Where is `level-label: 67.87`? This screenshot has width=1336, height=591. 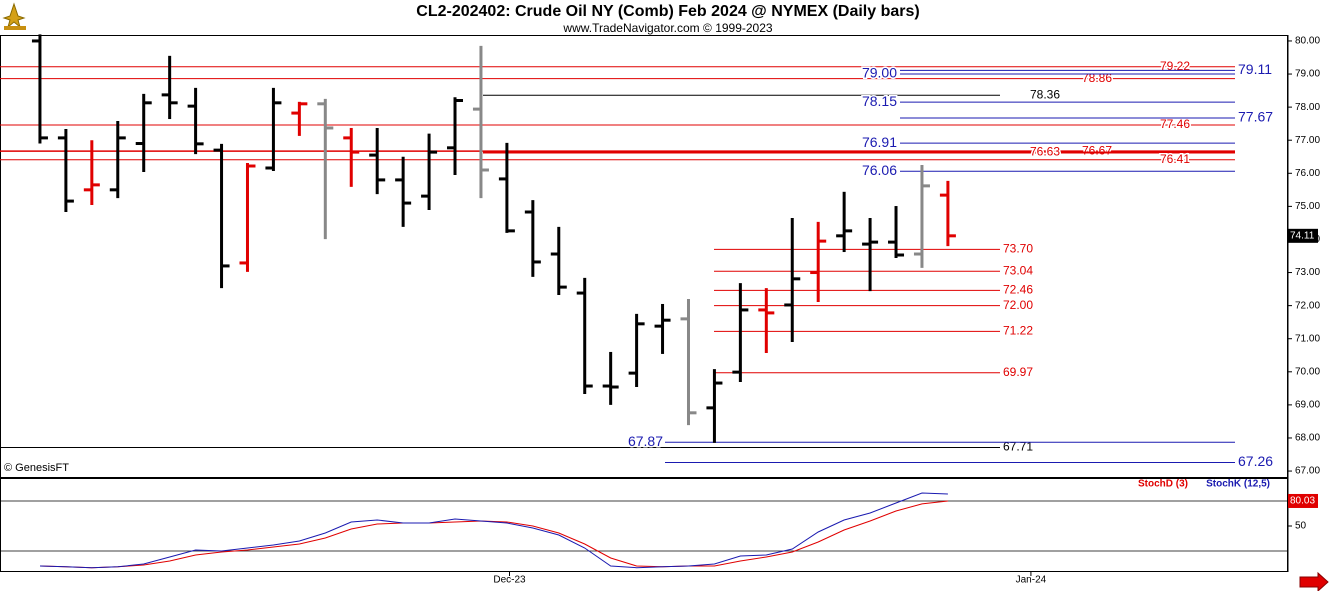
level-label: 67.87 is located at coordinates (645, 441).